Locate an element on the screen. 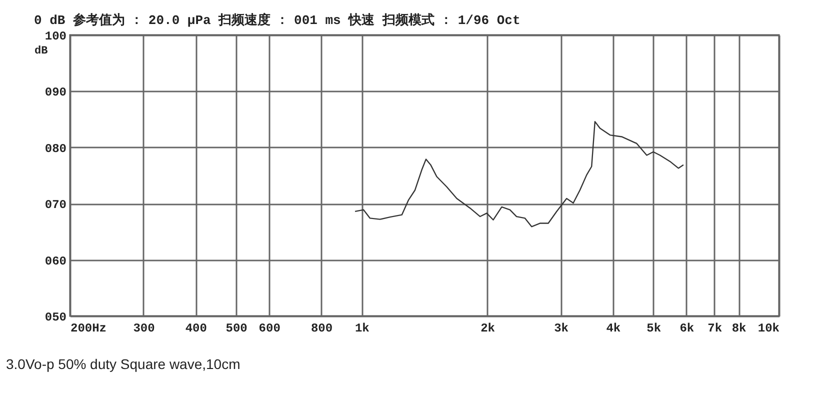  y-tick-label: 050 is located at coordinates (55, 317).